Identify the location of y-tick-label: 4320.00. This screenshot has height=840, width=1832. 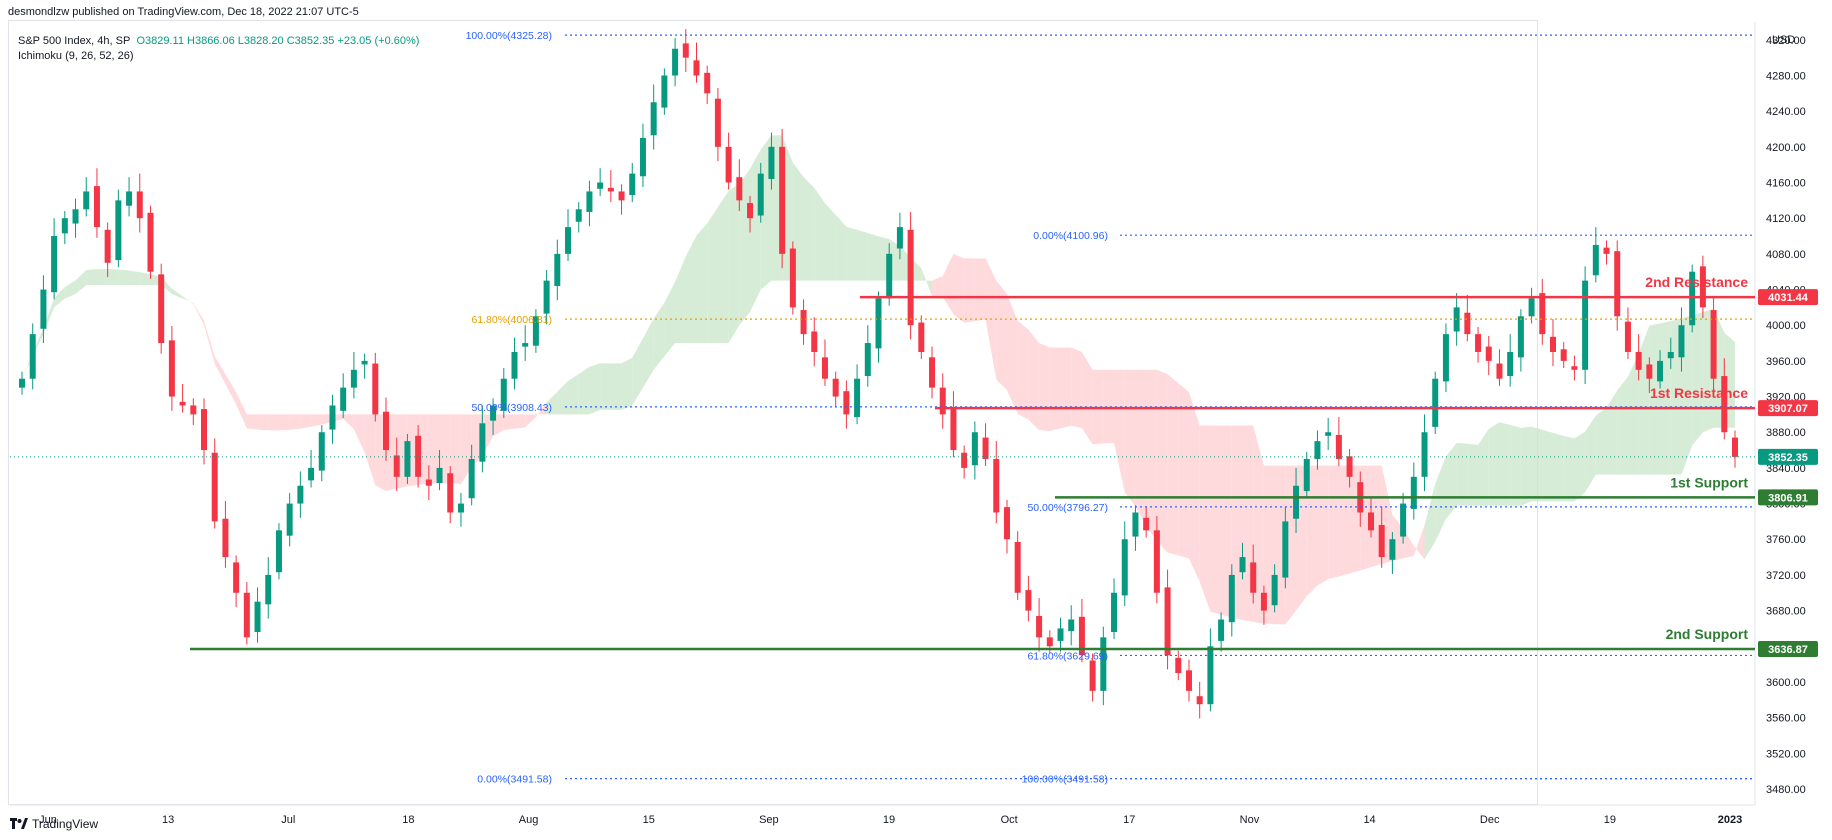
(1786, 41).